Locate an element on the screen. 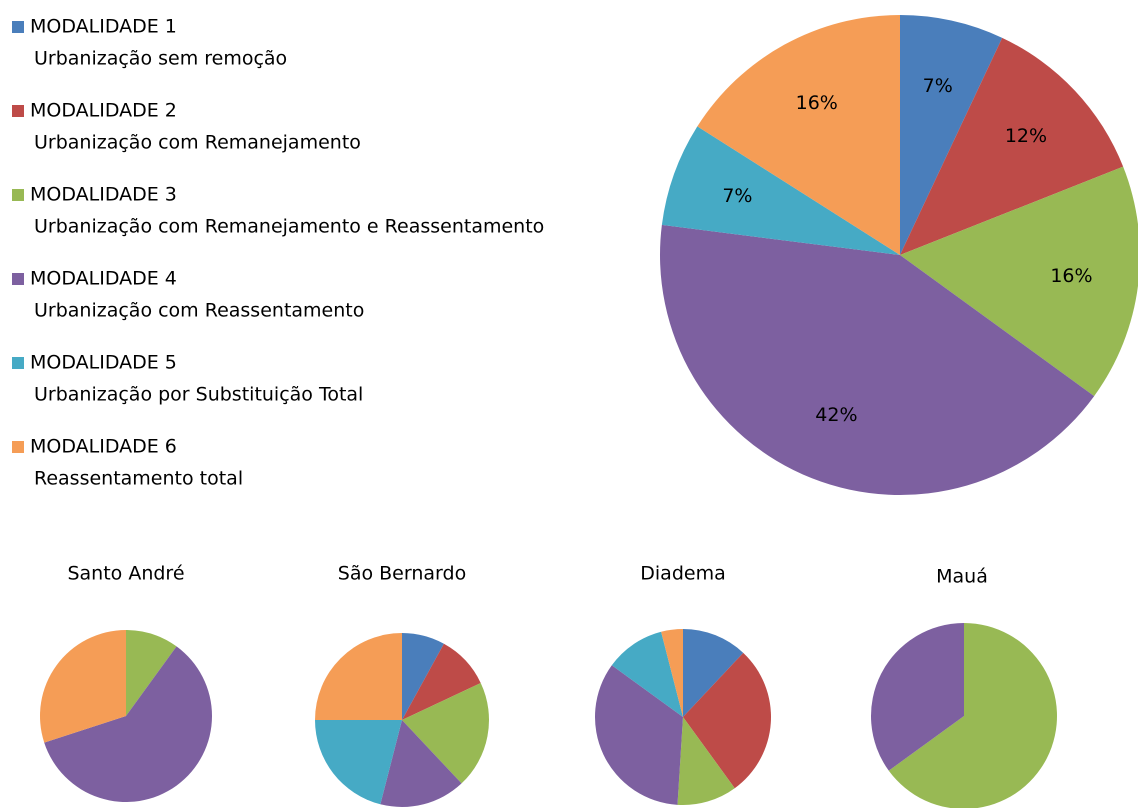 The image size is (1138, 808). legend-label: MODALIDADE 4 is located at coordinates (103, 279).